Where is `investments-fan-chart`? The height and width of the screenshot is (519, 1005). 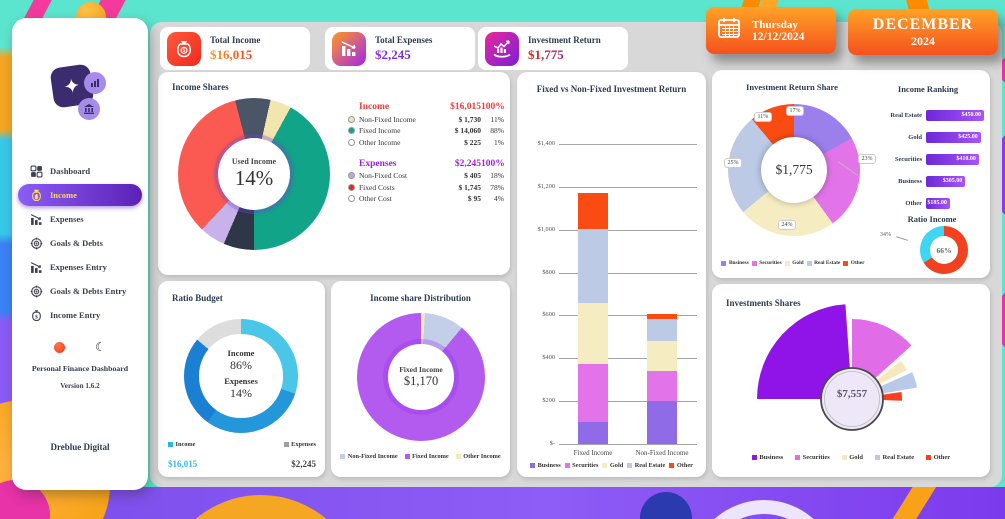 investments-fan-chart is located at coordinates (837, 367).